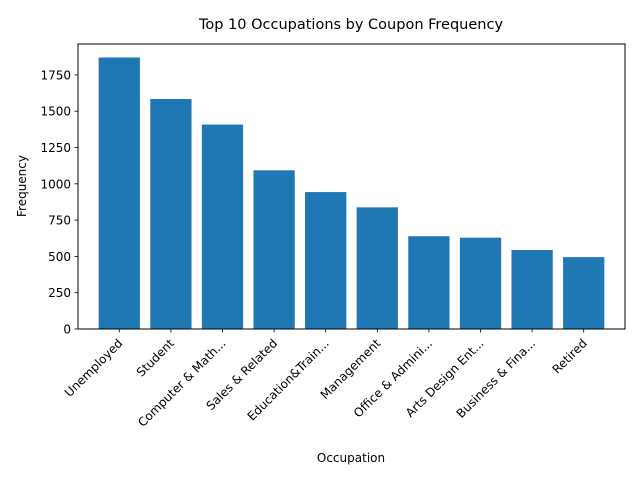 The image size is (640, 480). What do you see at coordinates (67, 330) in the screenshot?
I see `y-tick-label: 0` at bounding box center [67, 330].